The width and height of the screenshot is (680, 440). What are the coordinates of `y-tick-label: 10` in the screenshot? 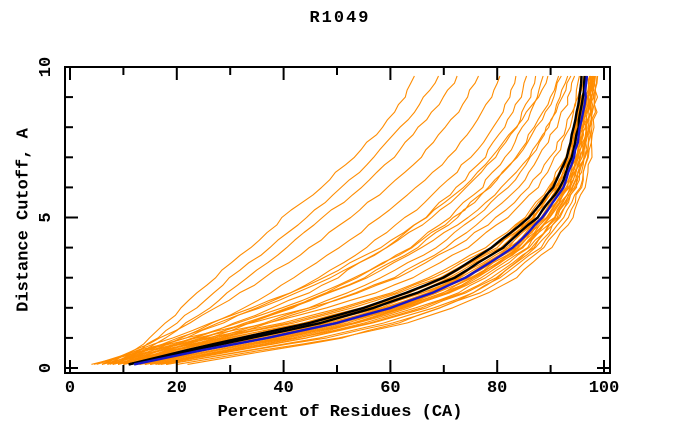 It's located at (46, 67).